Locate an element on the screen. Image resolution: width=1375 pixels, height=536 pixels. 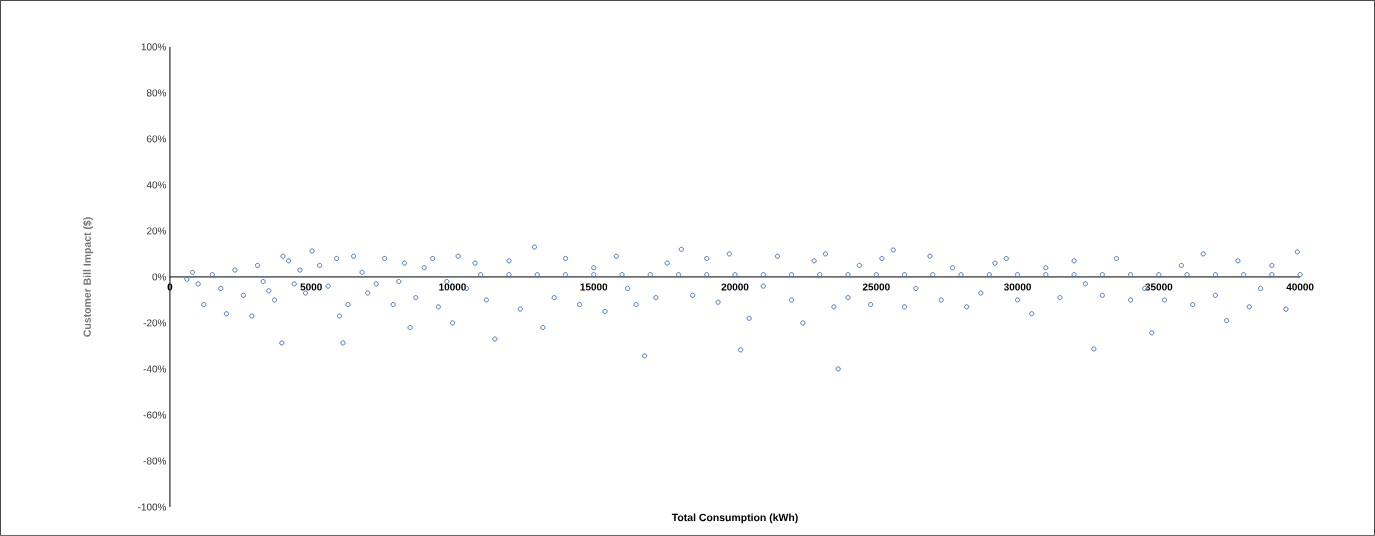
y-tick-label: -40% is located at coordinates (155, 369).